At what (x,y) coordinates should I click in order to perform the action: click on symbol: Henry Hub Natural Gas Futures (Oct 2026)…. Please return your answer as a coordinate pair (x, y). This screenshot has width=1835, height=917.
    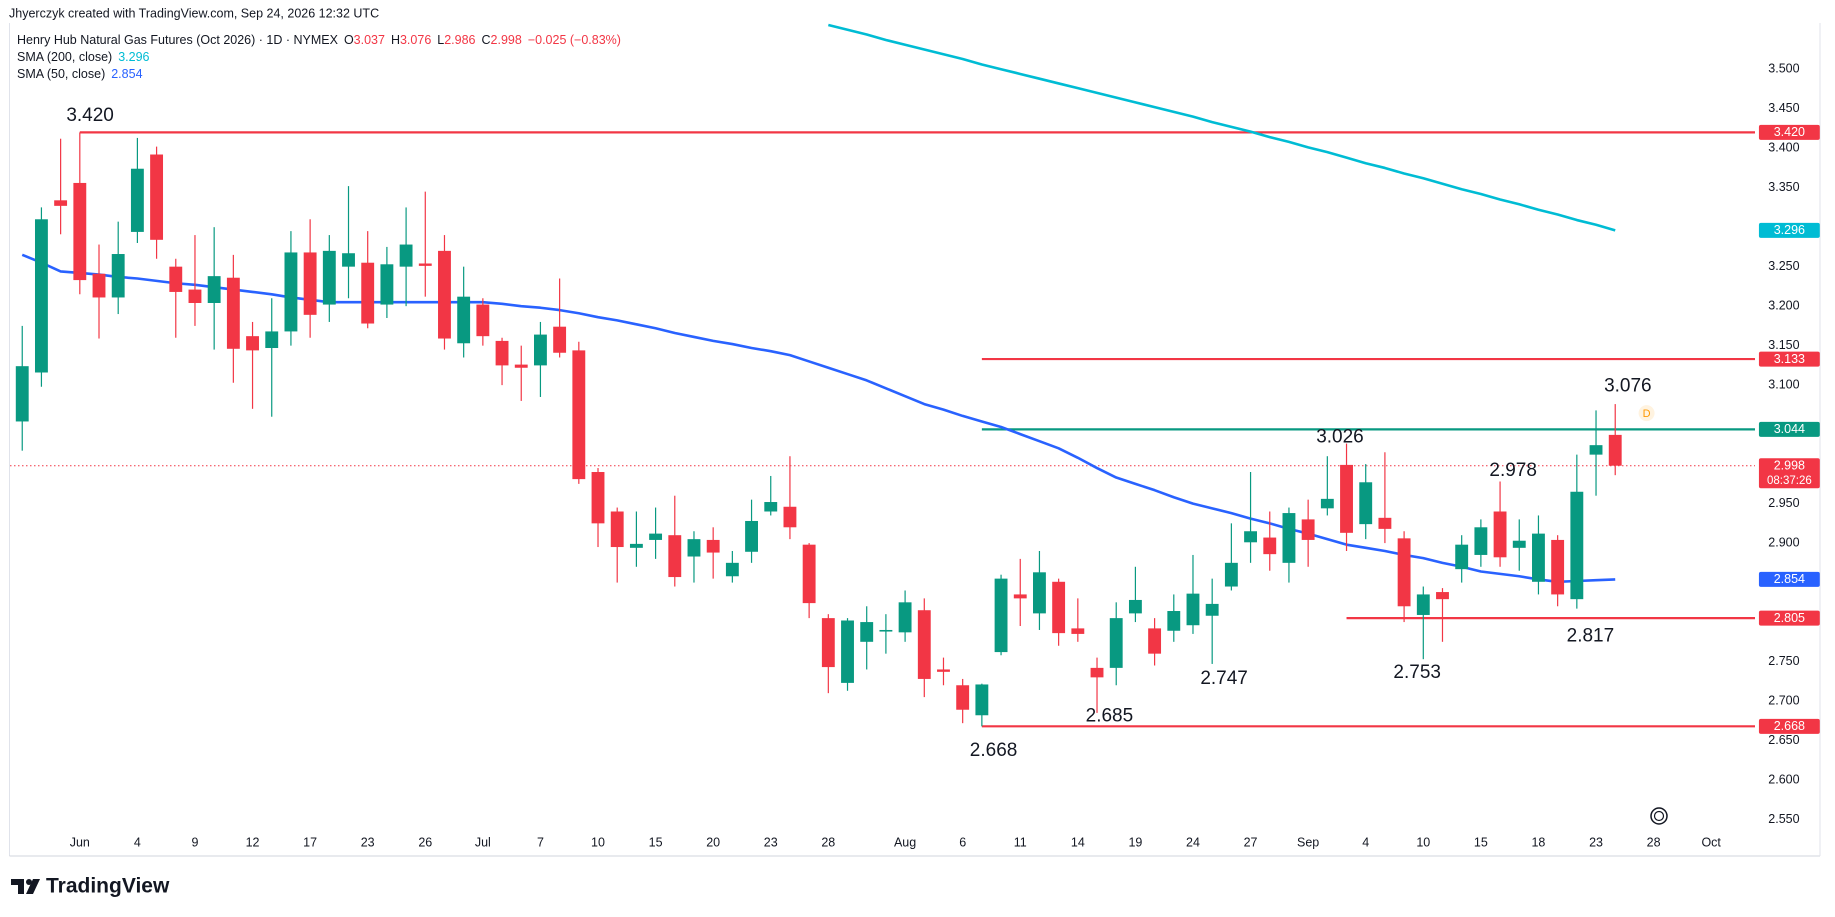
    Looking at the image, I should click on (178, 40).